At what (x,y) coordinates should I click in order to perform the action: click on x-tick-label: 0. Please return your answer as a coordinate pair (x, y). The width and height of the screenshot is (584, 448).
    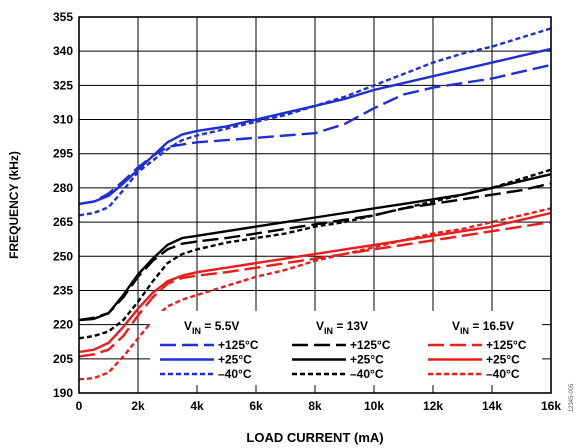
    Looking at the image, I should click on (79, 406).